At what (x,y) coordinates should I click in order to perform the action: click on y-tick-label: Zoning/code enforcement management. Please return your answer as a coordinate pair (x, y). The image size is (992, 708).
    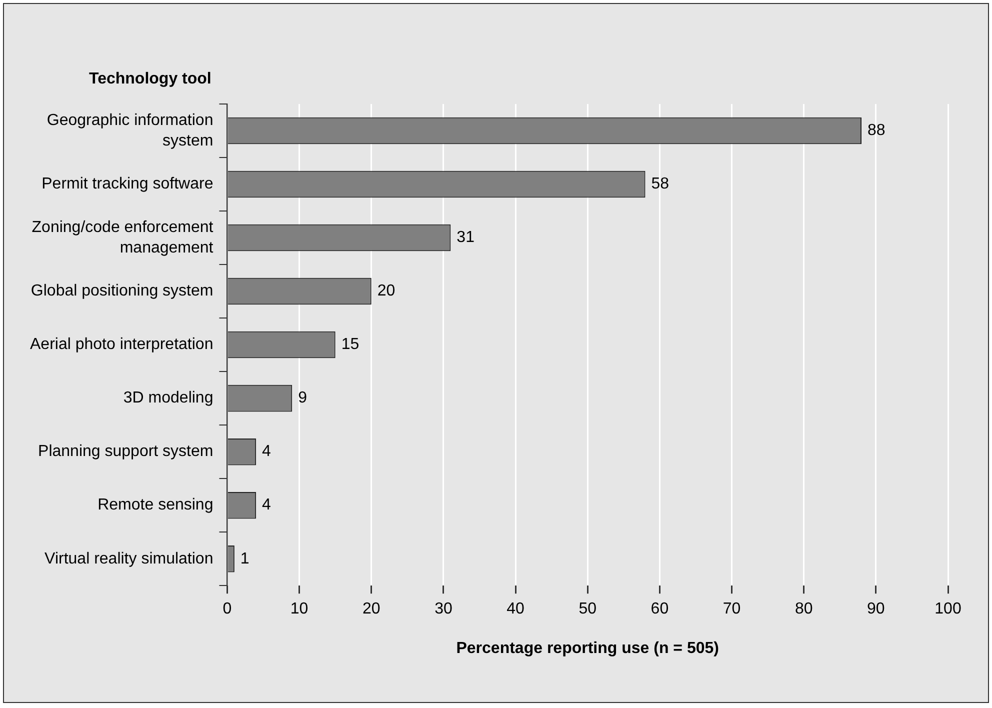
    Looking at the image, I should click on (123, 237).